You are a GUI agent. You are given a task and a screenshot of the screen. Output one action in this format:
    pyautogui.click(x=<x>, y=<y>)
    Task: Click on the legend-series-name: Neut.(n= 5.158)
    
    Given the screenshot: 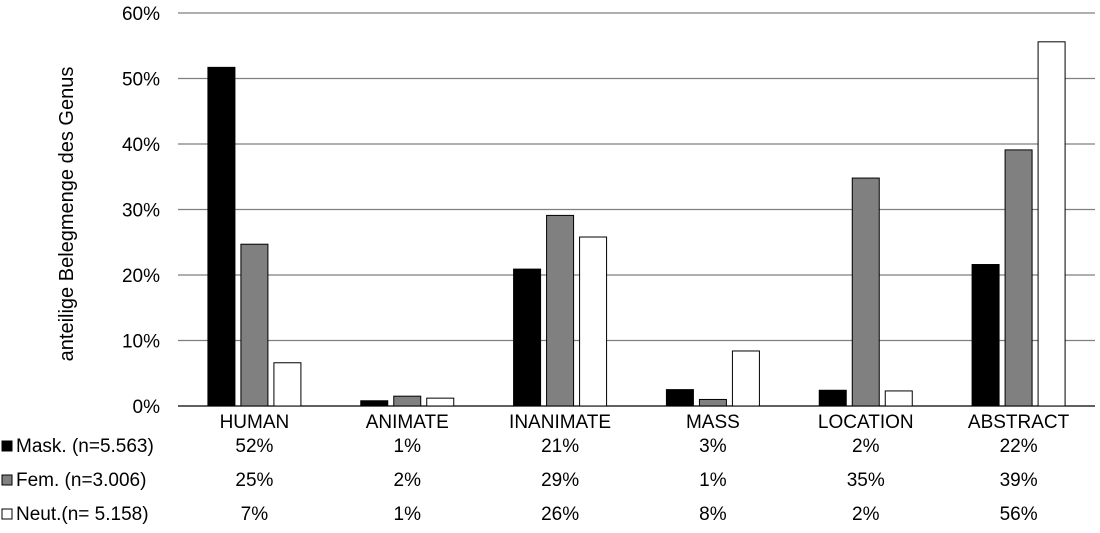 What is the action you would take?
    pyautogui.click(x=82, y=514)
    